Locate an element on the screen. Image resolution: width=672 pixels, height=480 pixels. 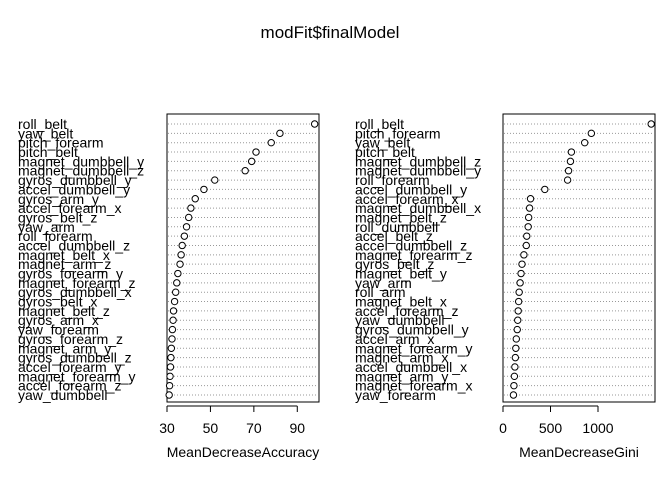
accuracy-row-label: magnet_arm_y is located at coordinates (64, 348).